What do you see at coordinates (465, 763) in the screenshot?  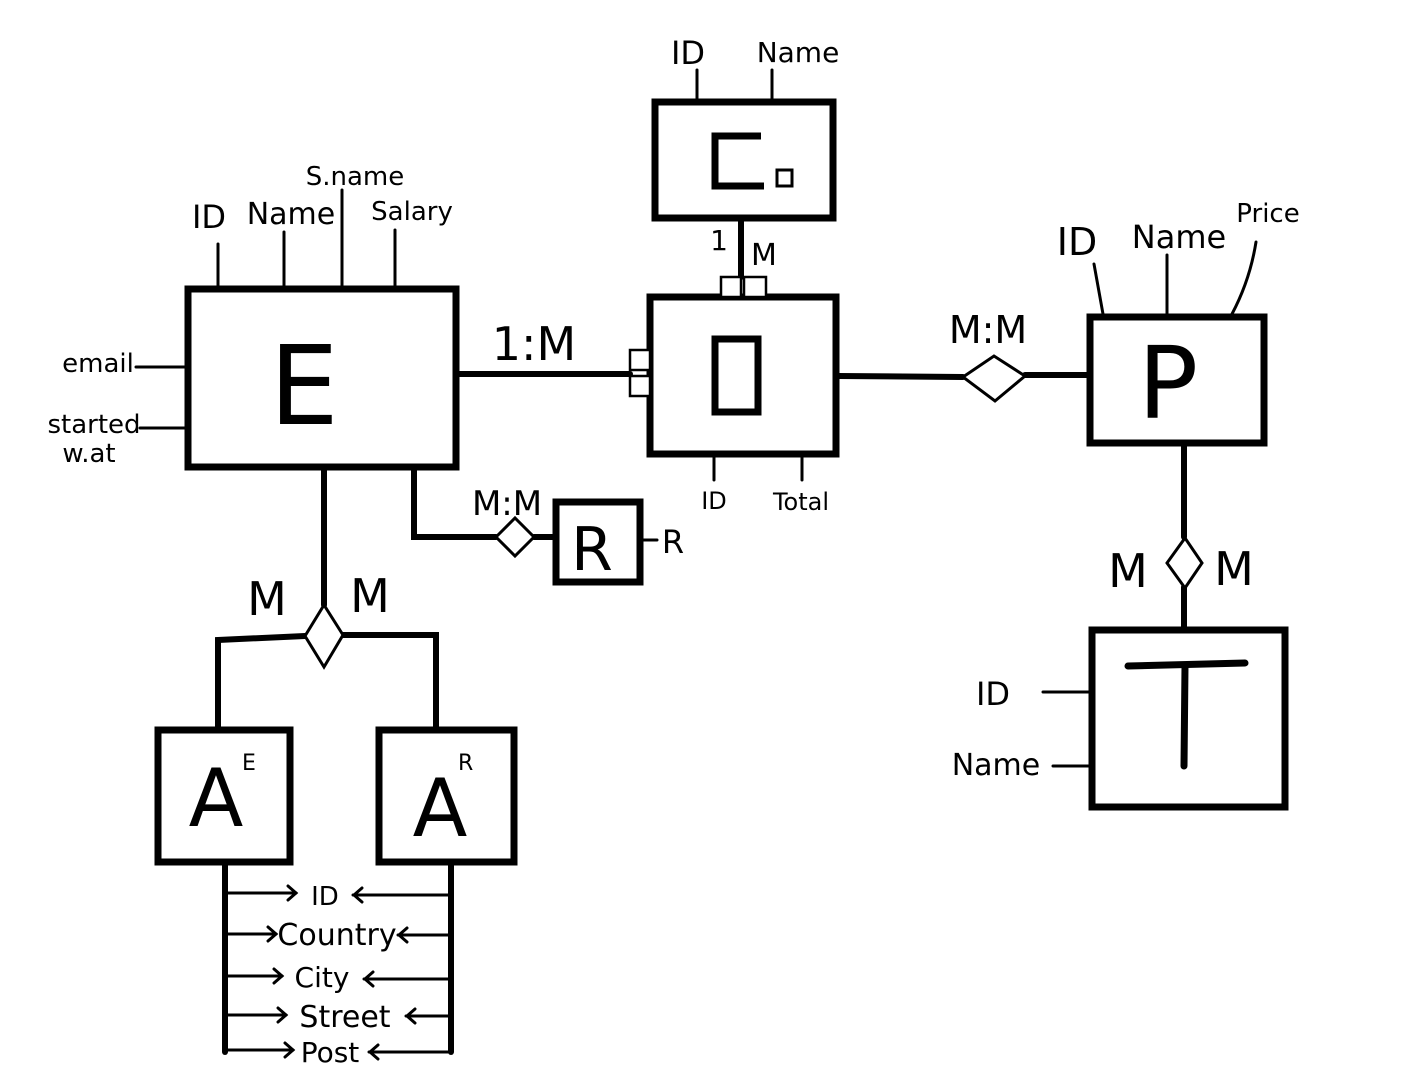 I see `entity-ar-superscript: R` at bounding box center [465, 763].